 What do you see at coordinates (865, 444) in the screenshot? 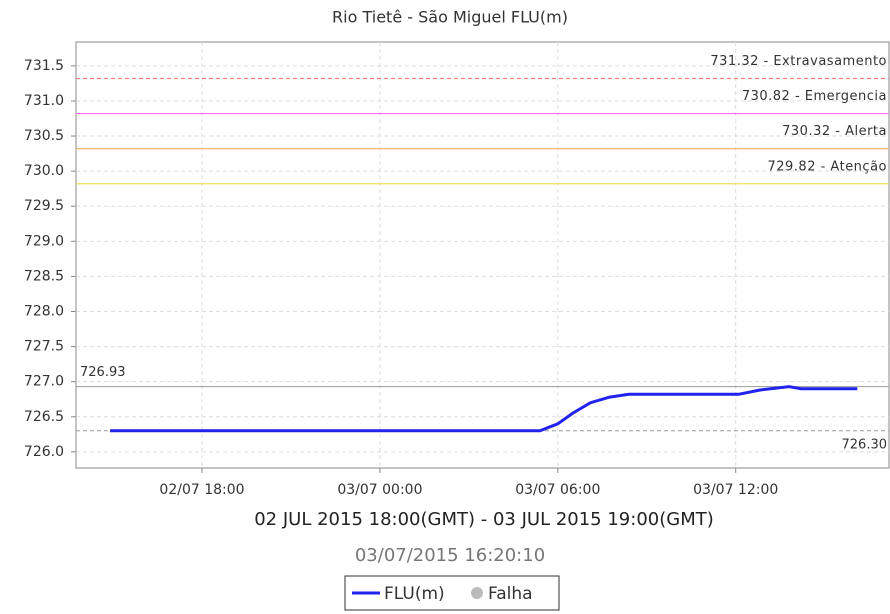
I see `reference-label: 726.30` at bounding box center [865, 444].